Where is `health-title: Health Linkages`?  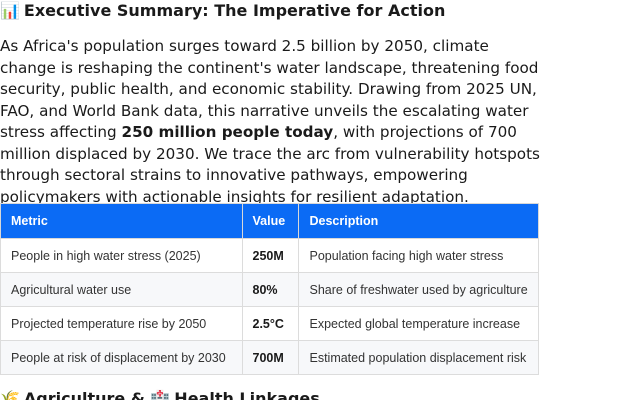
health-title: Health Linkages is located at coordinates (247, 394).